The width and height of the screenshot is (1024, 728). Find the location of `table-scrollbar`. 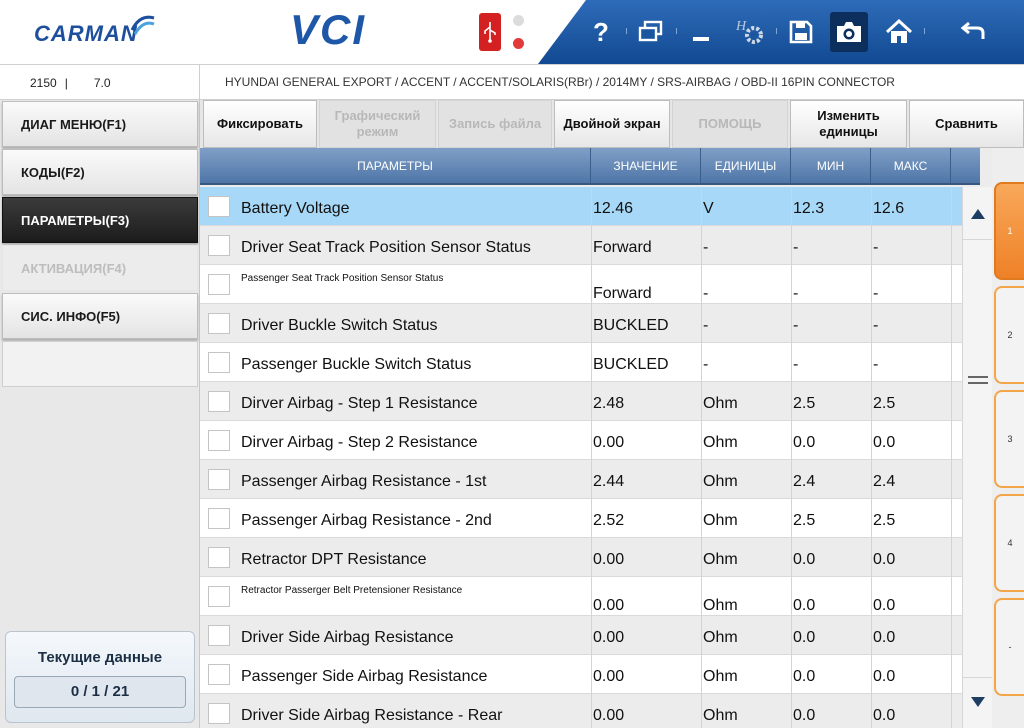

table-scrollbar is located at coordinates (977, 457).